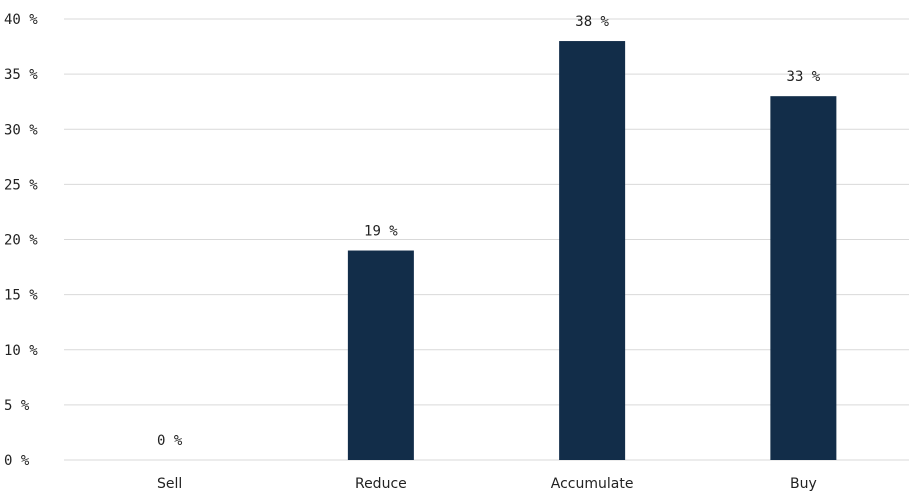 This screenshot has width=909, height=493. I want to click on bar-buy, so click(803, 278).